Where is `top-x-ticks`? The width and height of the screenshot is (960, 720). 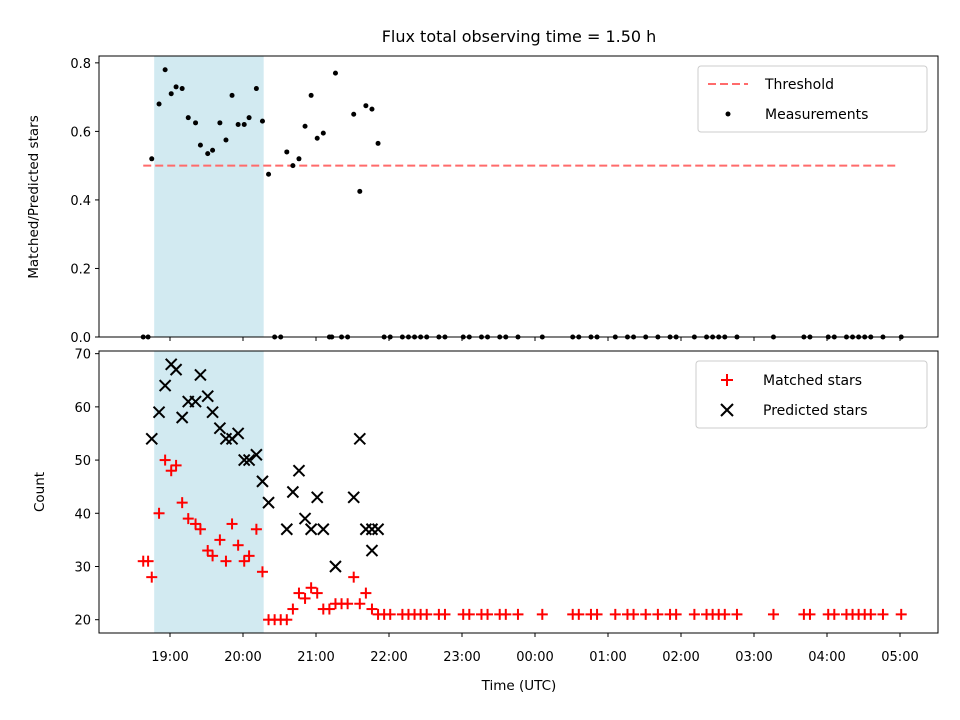 top-x-ticks is located at coordinates (535, 339).